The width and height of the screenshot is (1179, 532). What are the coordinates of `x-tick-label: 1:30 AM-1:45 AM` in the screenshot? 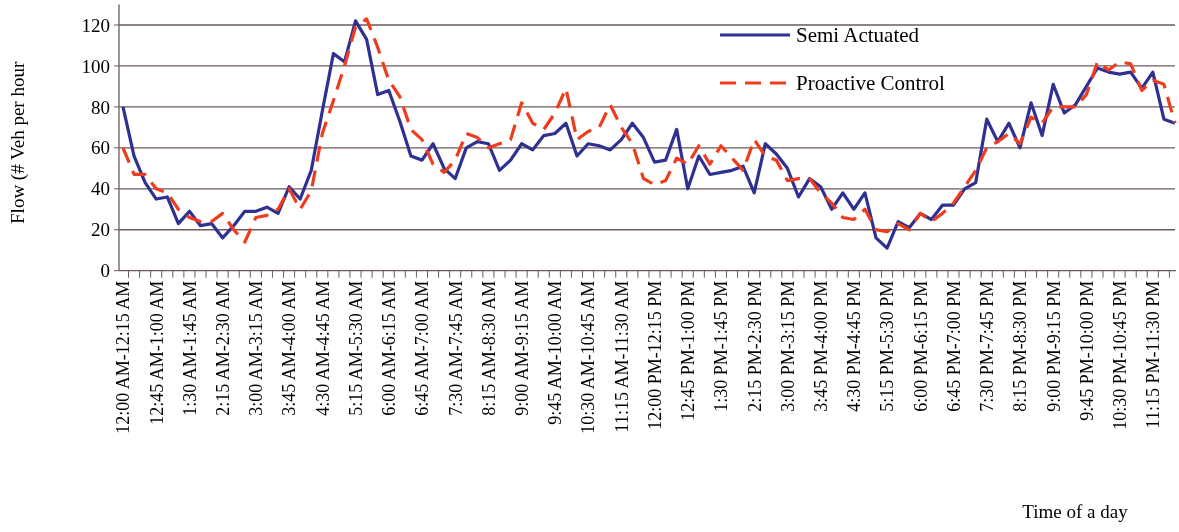 It's located at (189, 348).